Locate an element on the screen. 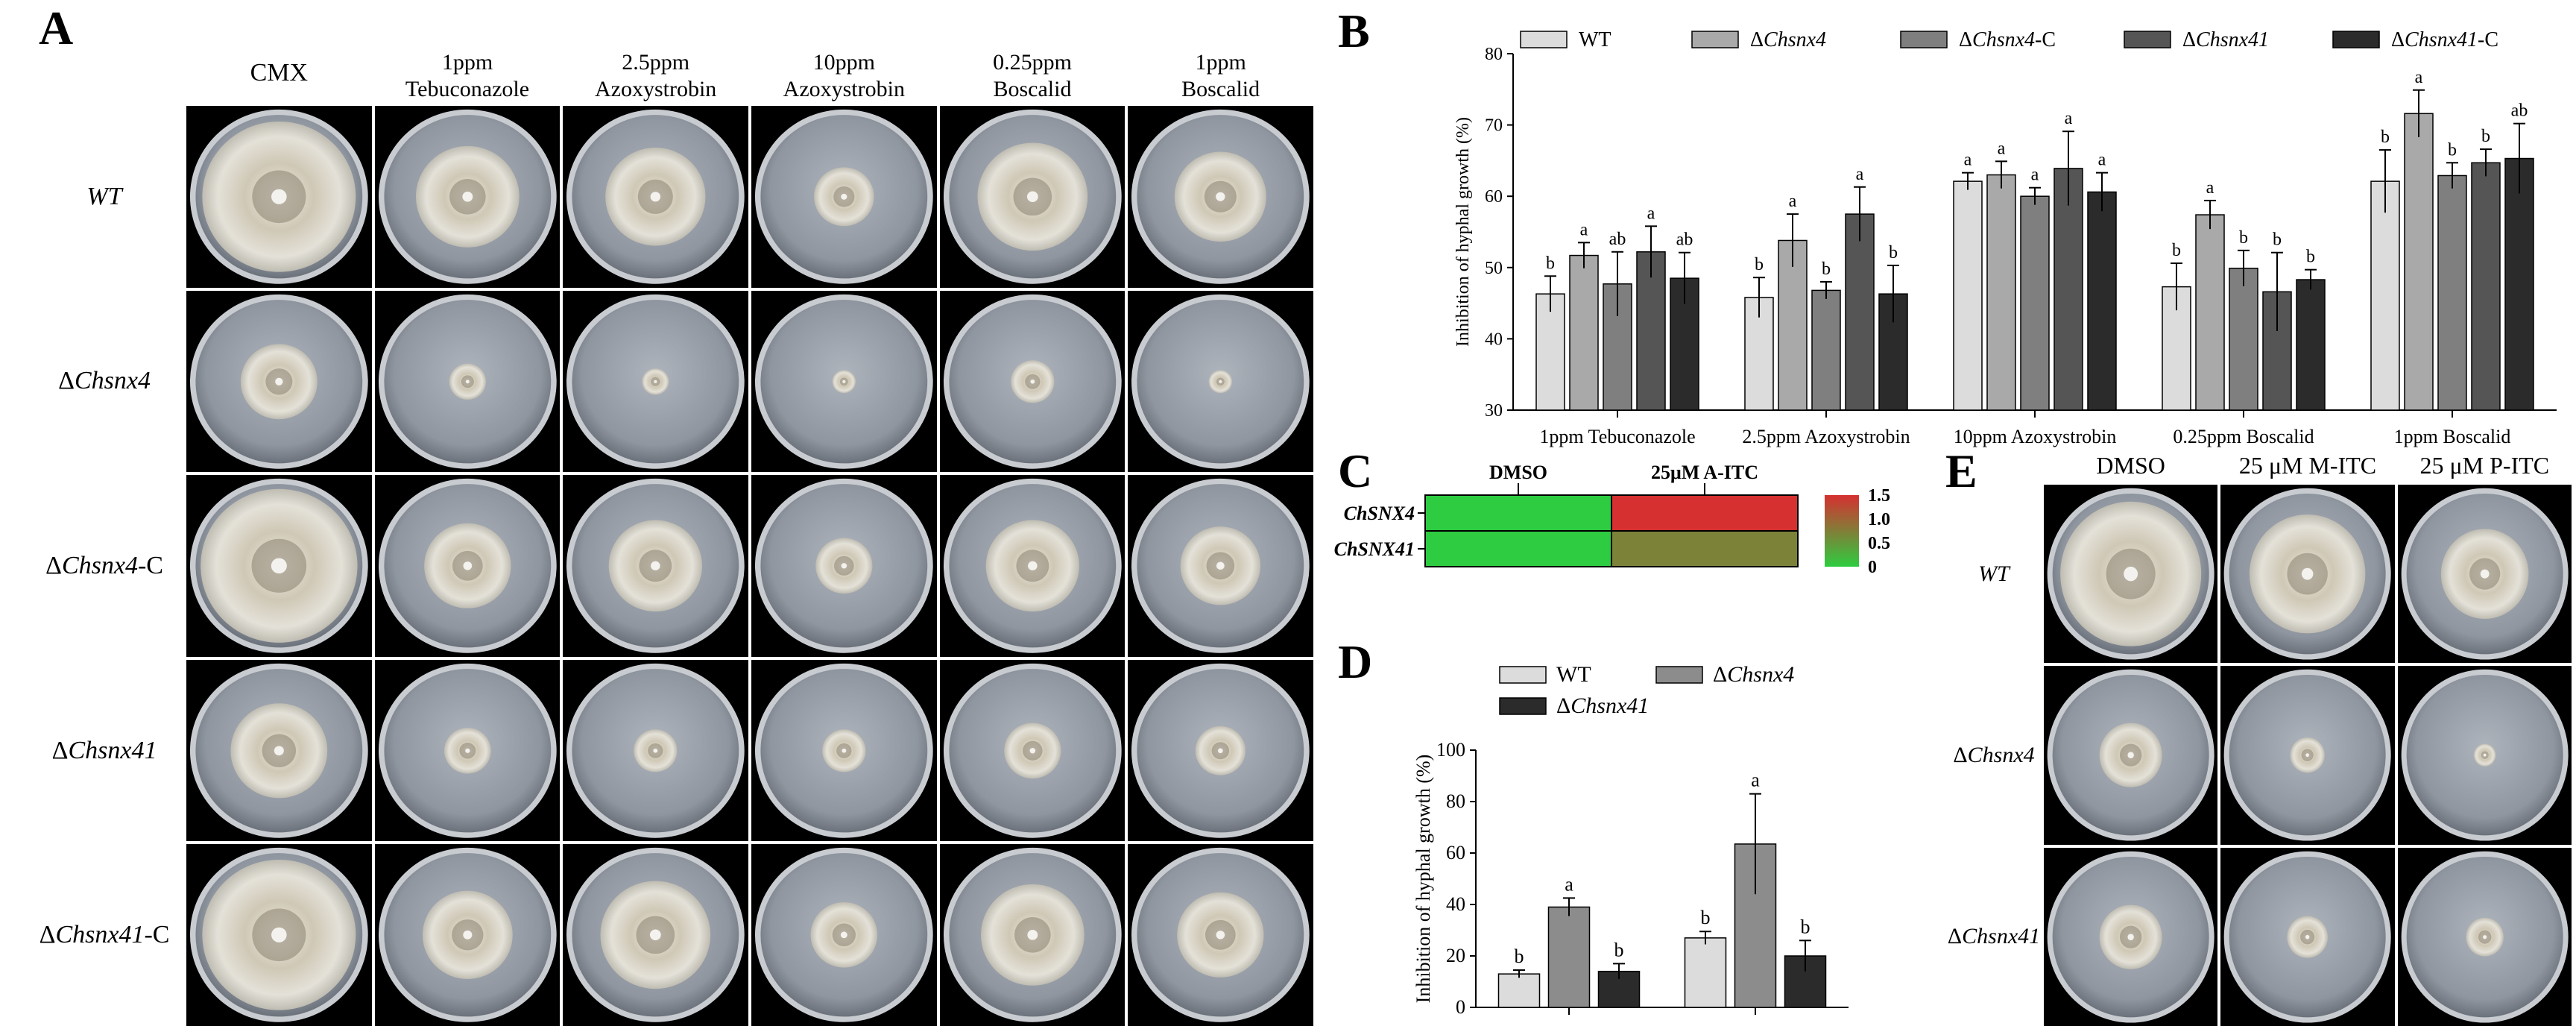 The width and height of the screenshot is (2576, 1029). color-scale-label: 0.5 is located at coordinates (1879, 543).